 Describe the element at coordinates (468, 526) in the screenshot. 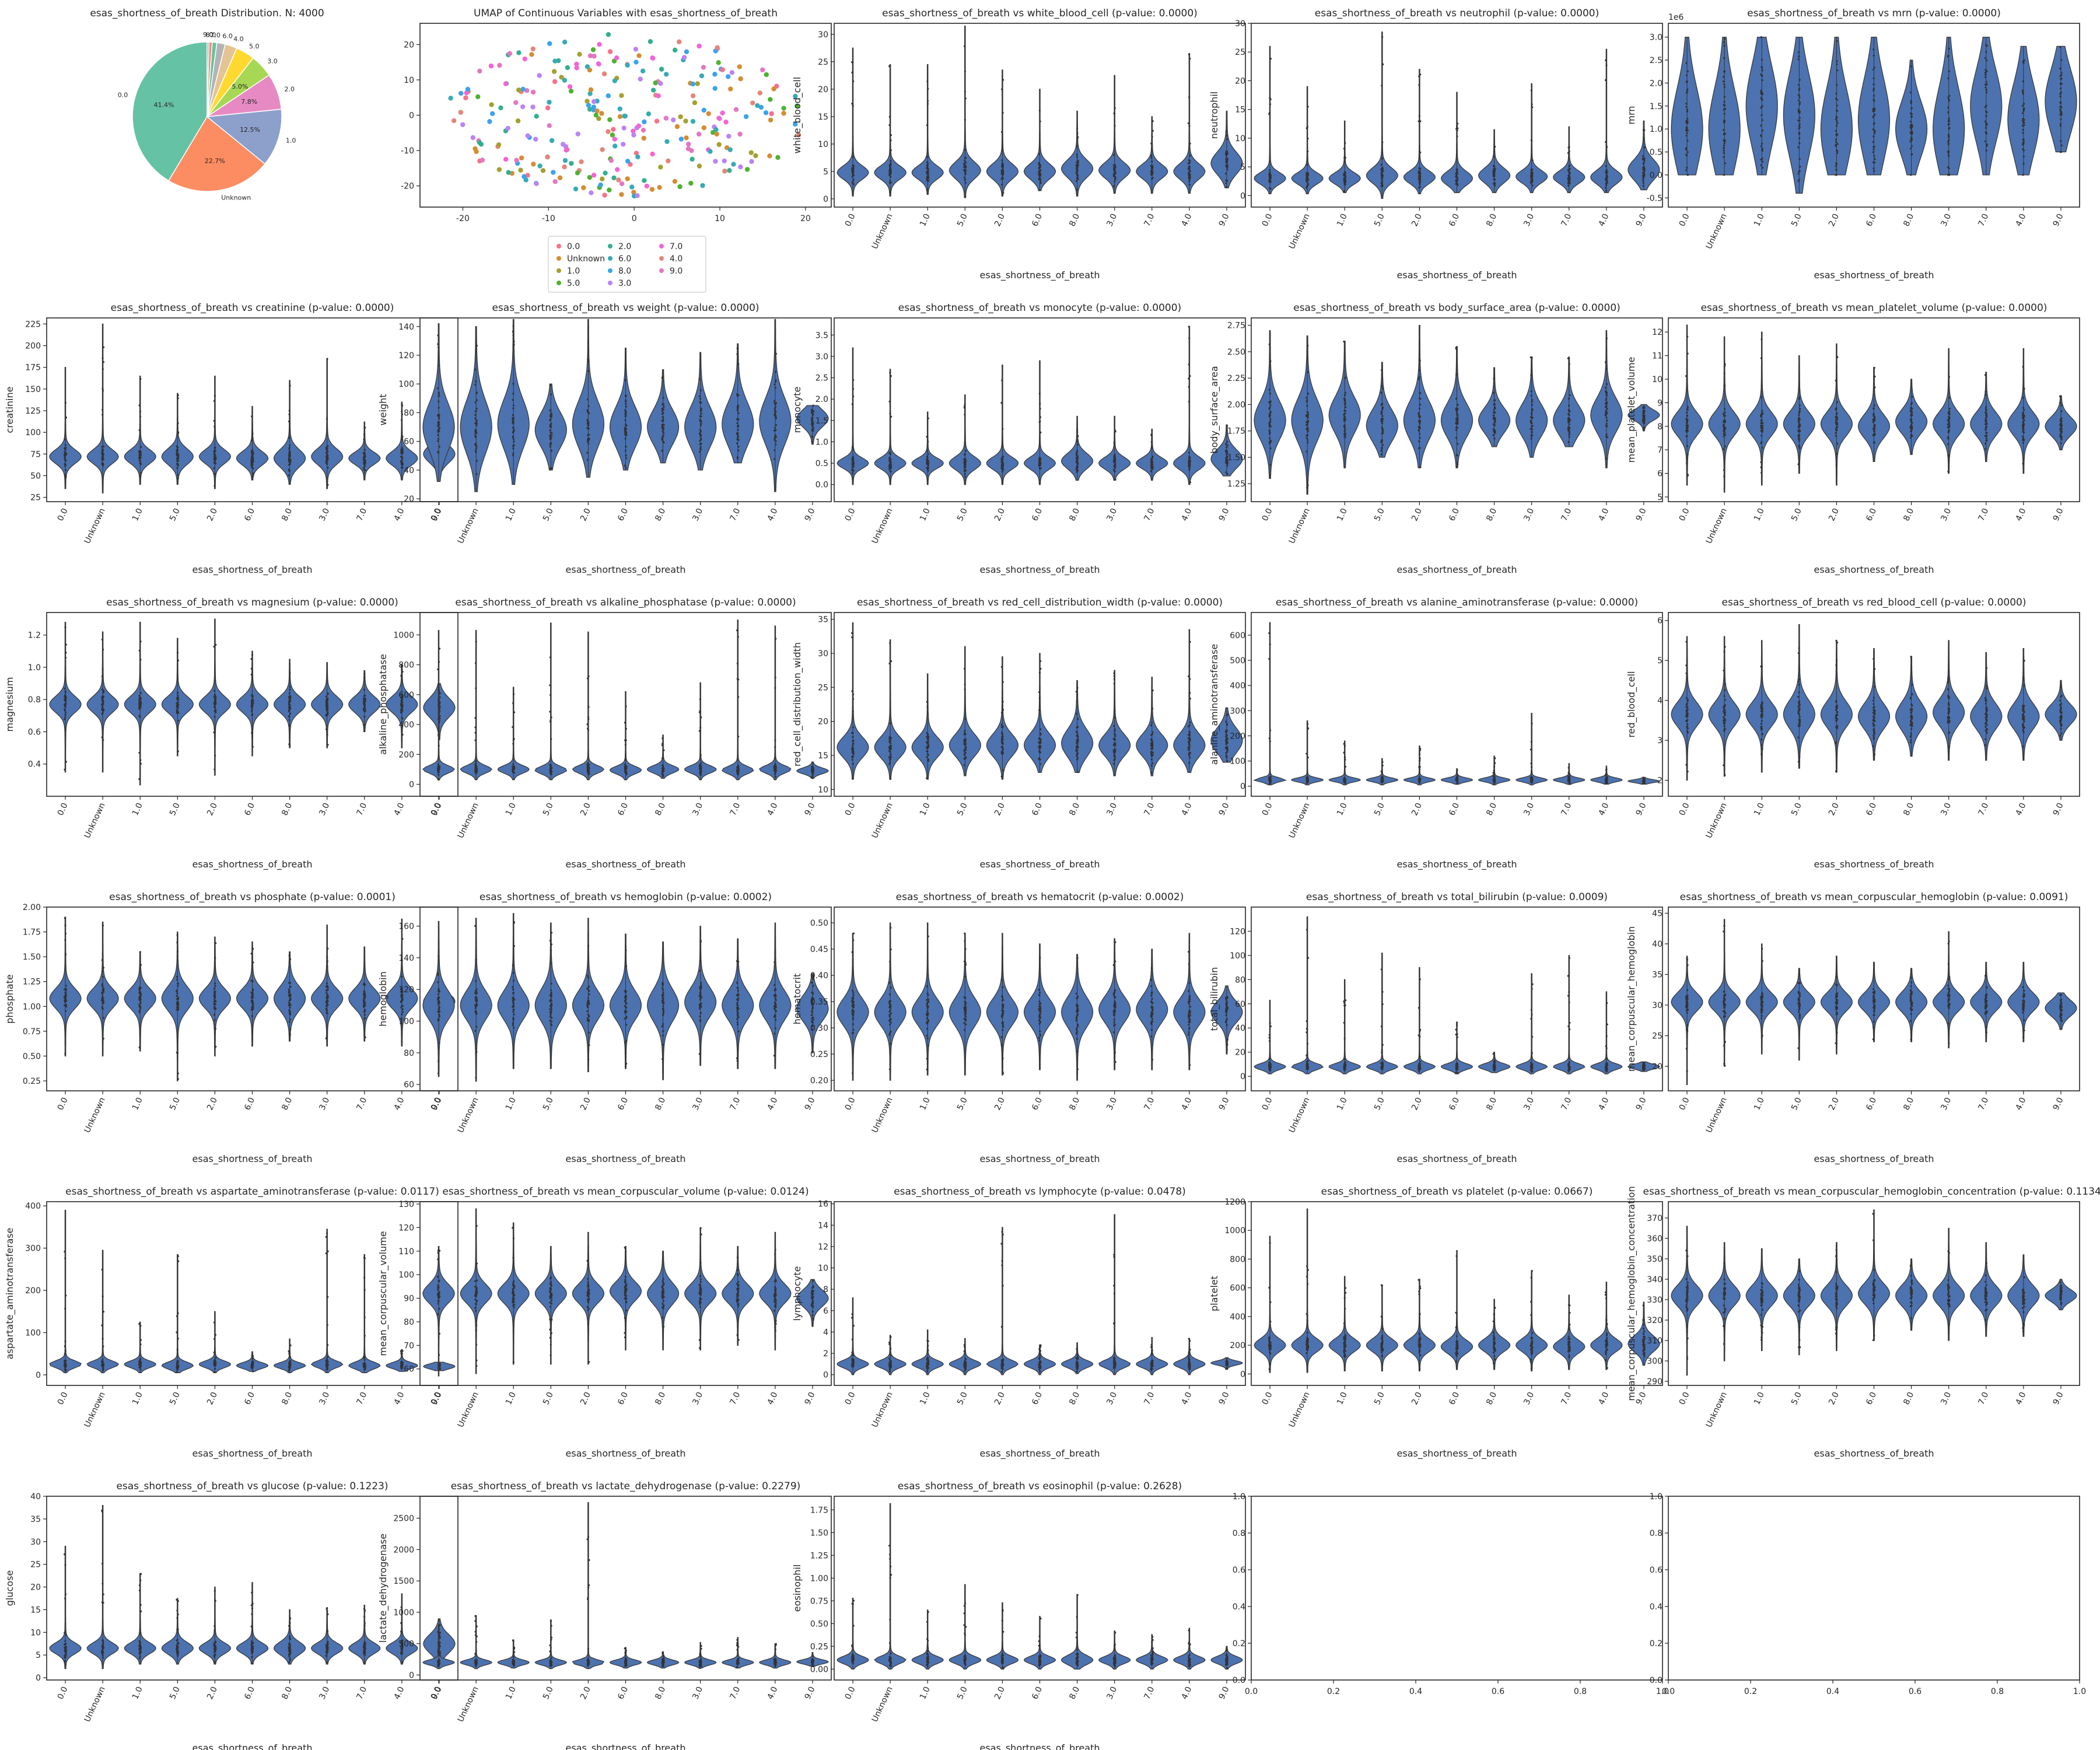

I see `x-tick-label: Unknown` at that location.